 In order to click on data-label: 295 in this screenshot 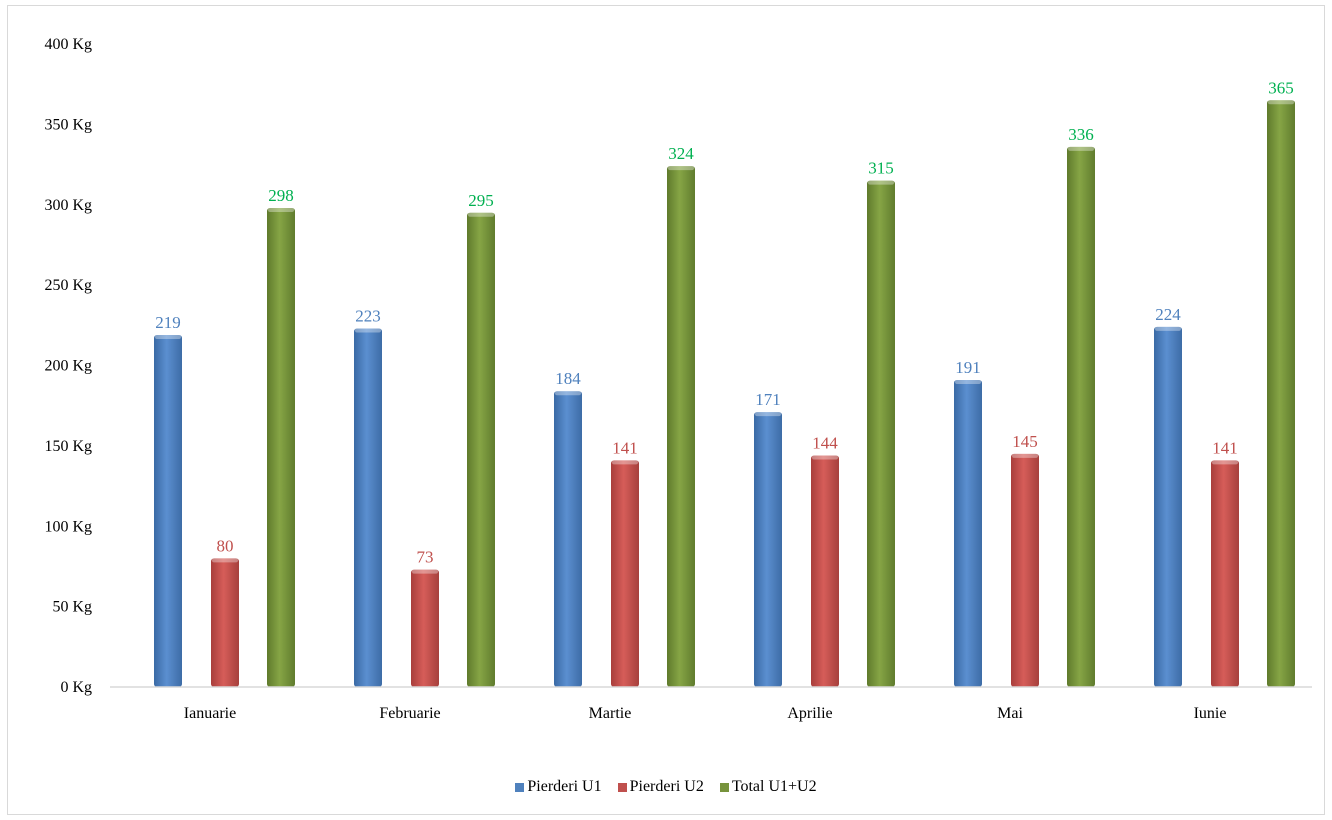, I will do `click(481, 200)`.